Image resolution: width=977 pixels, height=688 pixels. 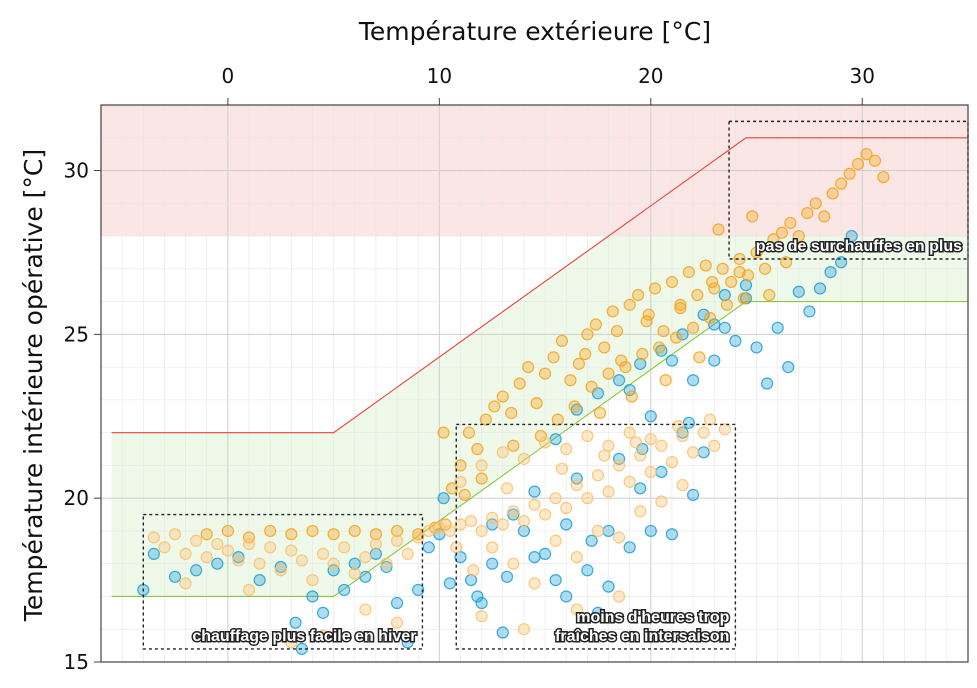 What do you see at coordinates (283, 581) in the screenshot?
I see `annotation-box` at bounding box center [283, 581].